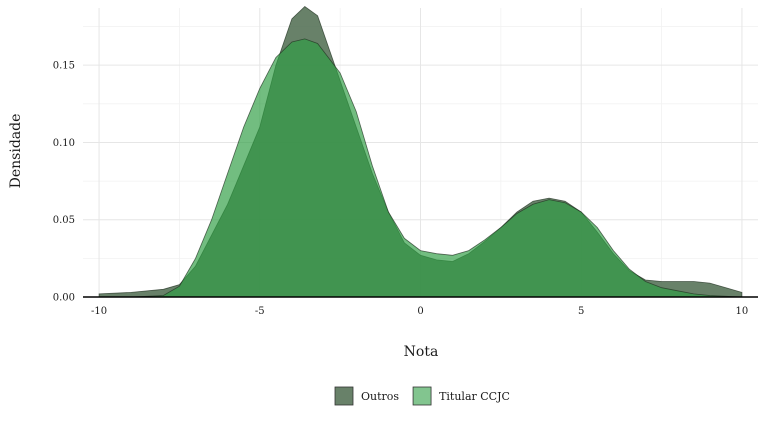 This screenshot has width=768, height=427. What do you see at coordinates (64, 66) in the screenshot?
I see `y-tick-label: 0.15` at bounding box center [64, 66].